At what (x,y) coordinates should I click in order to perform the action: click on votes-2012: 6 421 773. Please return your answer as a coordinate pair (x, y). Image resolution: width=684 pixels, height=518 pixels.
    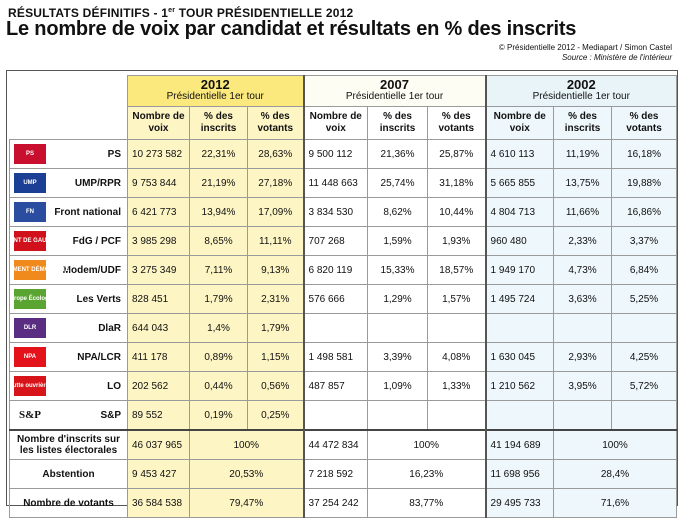
    Looking at the image, I should click on (158, 212).